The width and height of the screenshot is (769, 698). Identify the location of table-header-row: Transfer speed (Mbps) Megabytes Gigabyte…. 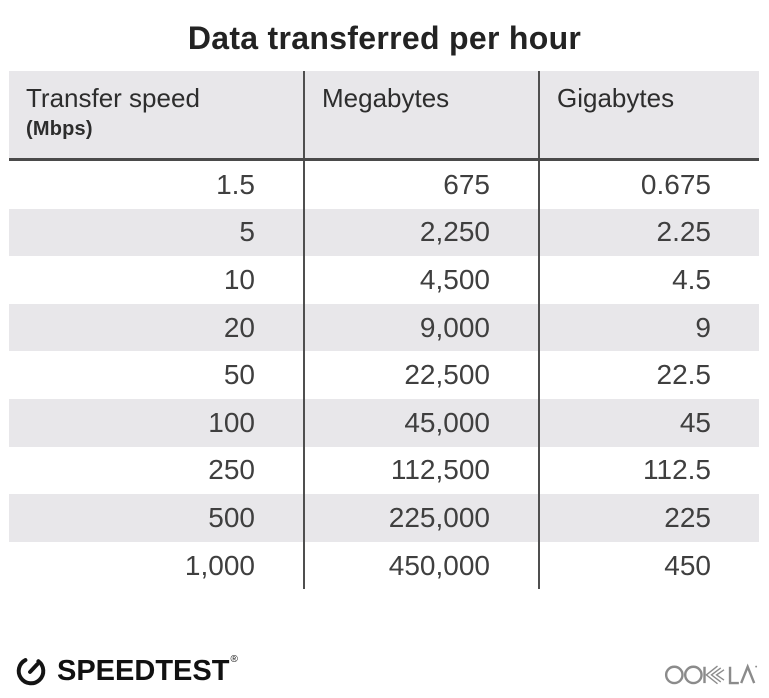
(384, 116).